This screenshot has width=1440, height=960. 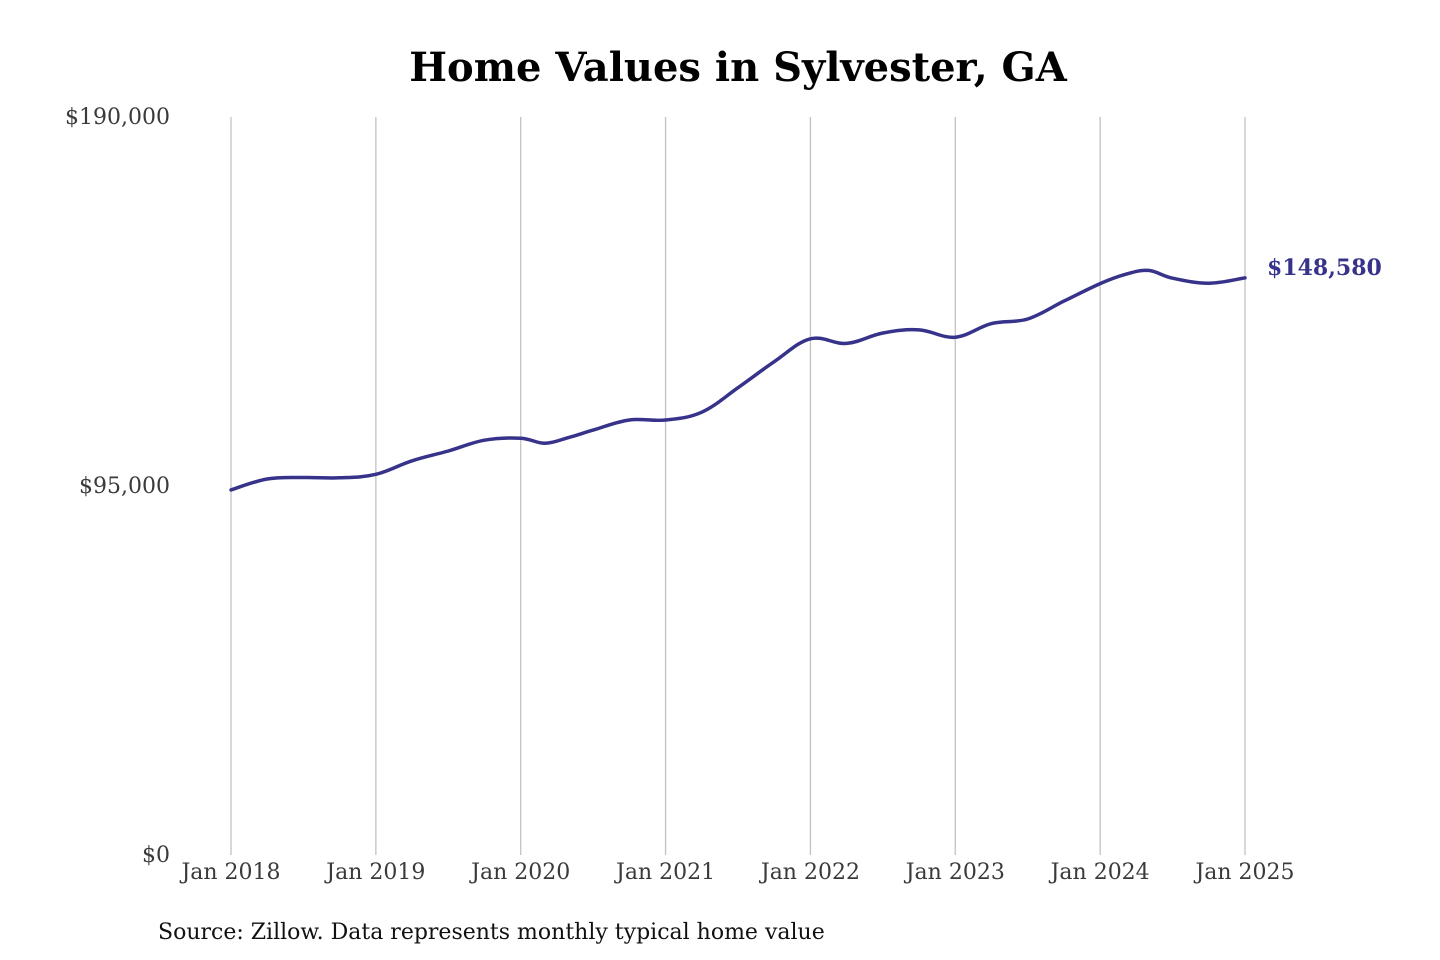 I want to click on x-tick-label: Jan 2023, so click(x=954, y=872).